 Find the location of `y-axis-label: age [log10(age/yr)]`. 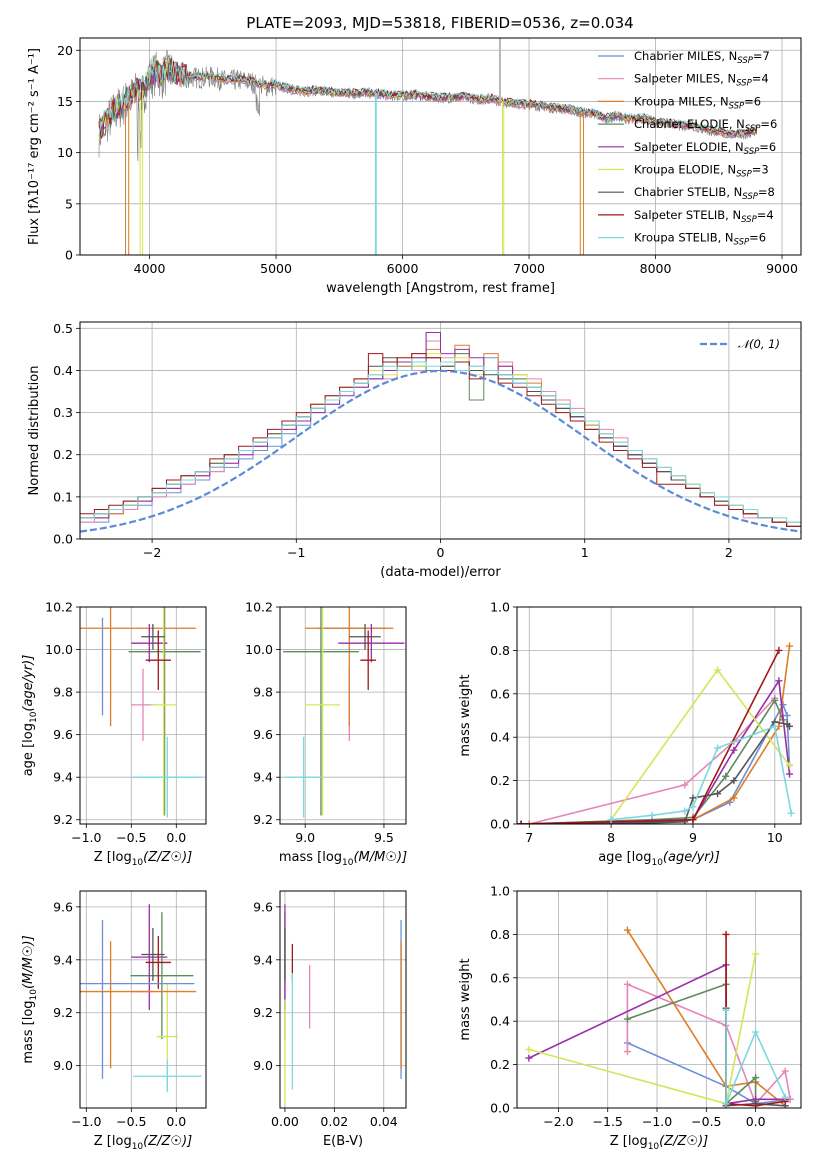

y-axis-label: age [log10(age/yr)] is located at coordinates (30, 716).